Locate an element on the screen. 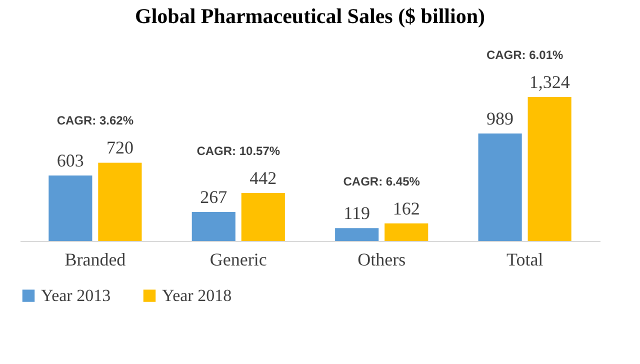 Image resolution: width=640 pixels, height=364 pixels. legend-label: Year 2013 is located at coordinates (76, 295).